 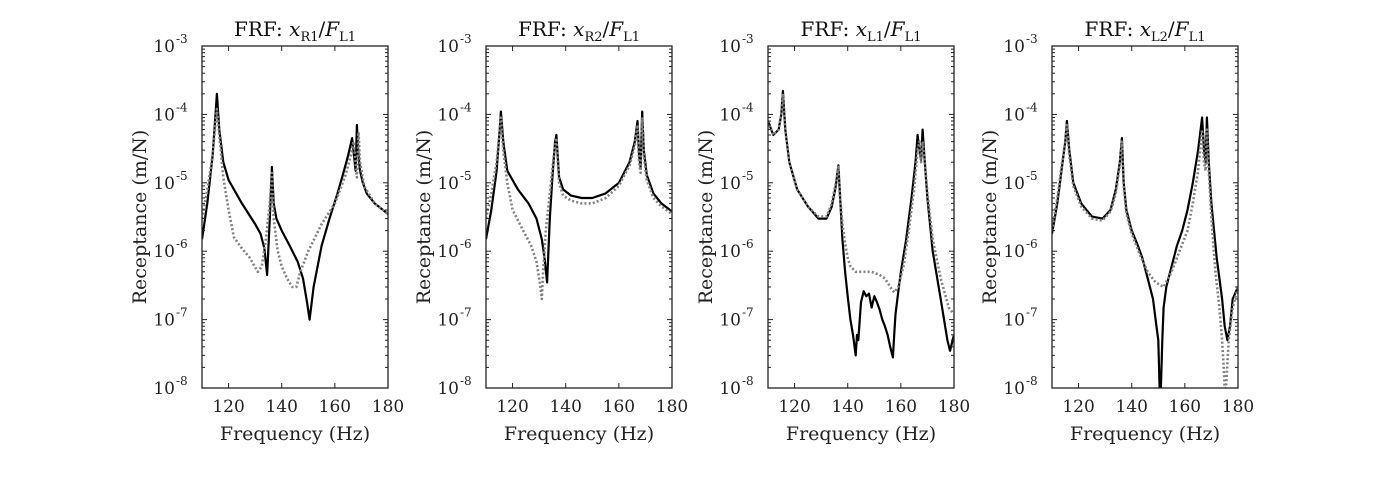 I want to click on chart-title: FRF: xL1/FL1, so click(x=861, y=31).